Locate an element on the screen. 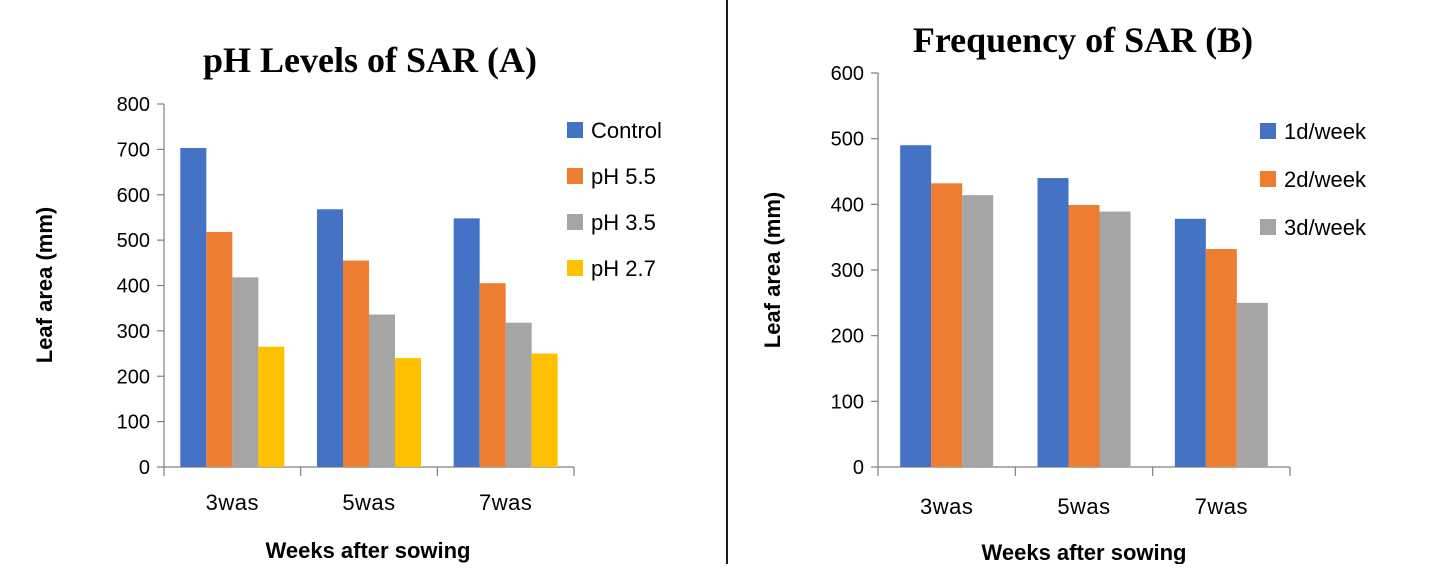 The width and height of the screenshot is (1435, 569). y-tick-label: 800 is located at coordinates (133, 105).